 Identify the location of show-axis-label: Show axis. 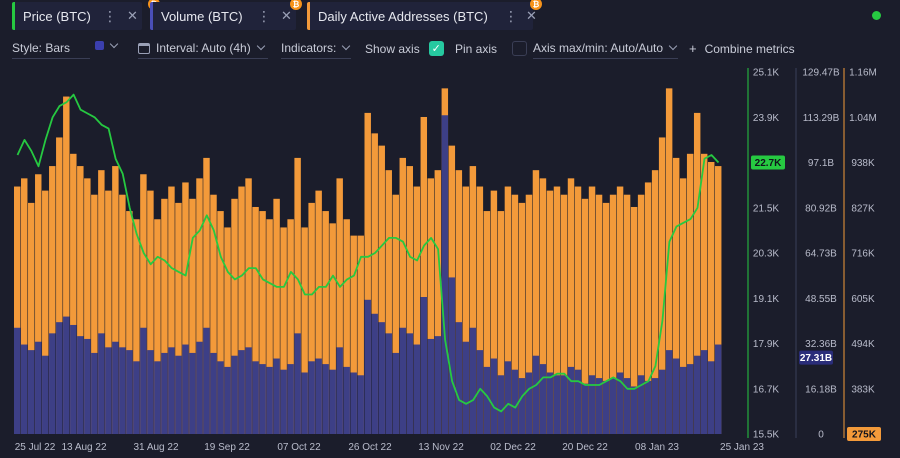
(392, 48).